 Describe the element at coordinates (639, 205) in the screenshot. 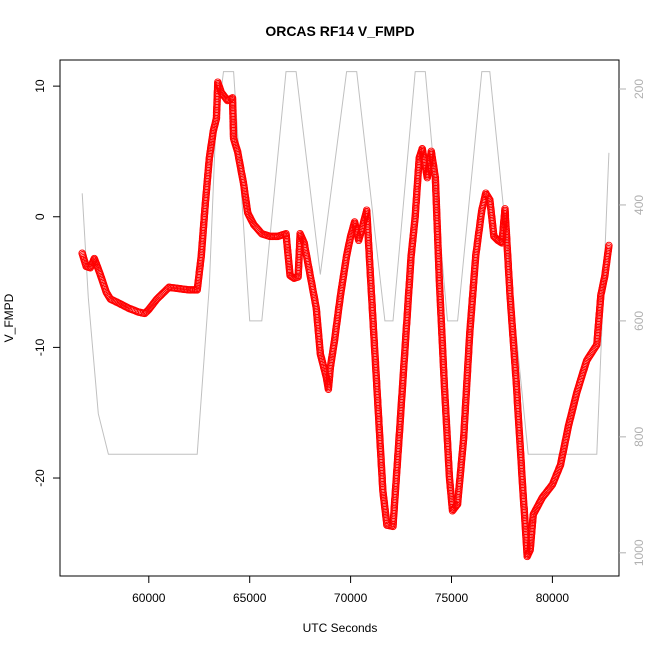

I see `y2-tick-label: 400` at that location.